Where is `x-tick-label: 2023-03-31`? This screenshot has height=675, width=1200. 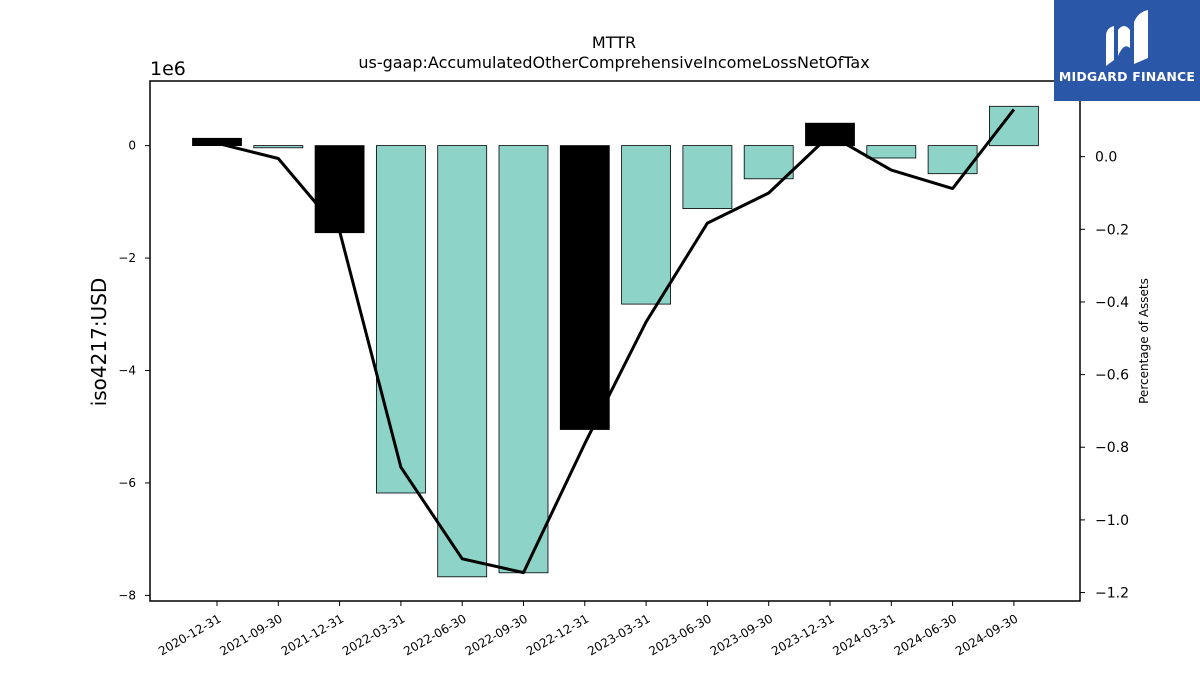 x-tick-label: 2023-03-31 is located at coordinates (618, 634).